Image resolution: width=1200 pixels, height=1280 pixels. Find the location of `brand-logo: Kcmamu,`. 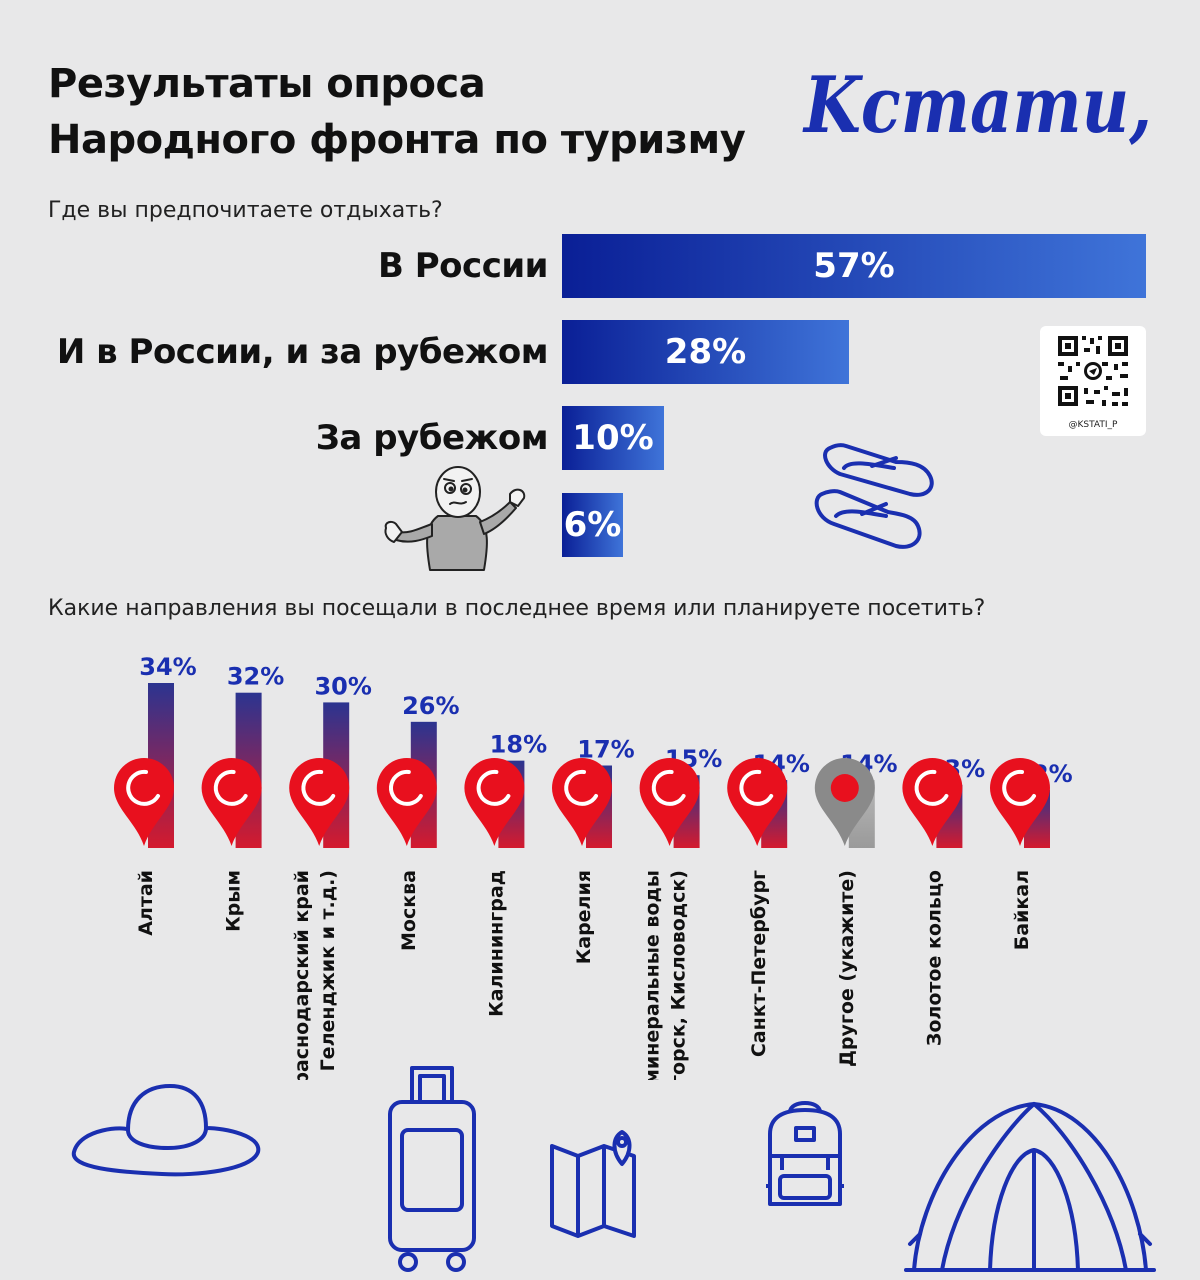

brand-logo: Kcmamu, is located at coordinates (977, 105).